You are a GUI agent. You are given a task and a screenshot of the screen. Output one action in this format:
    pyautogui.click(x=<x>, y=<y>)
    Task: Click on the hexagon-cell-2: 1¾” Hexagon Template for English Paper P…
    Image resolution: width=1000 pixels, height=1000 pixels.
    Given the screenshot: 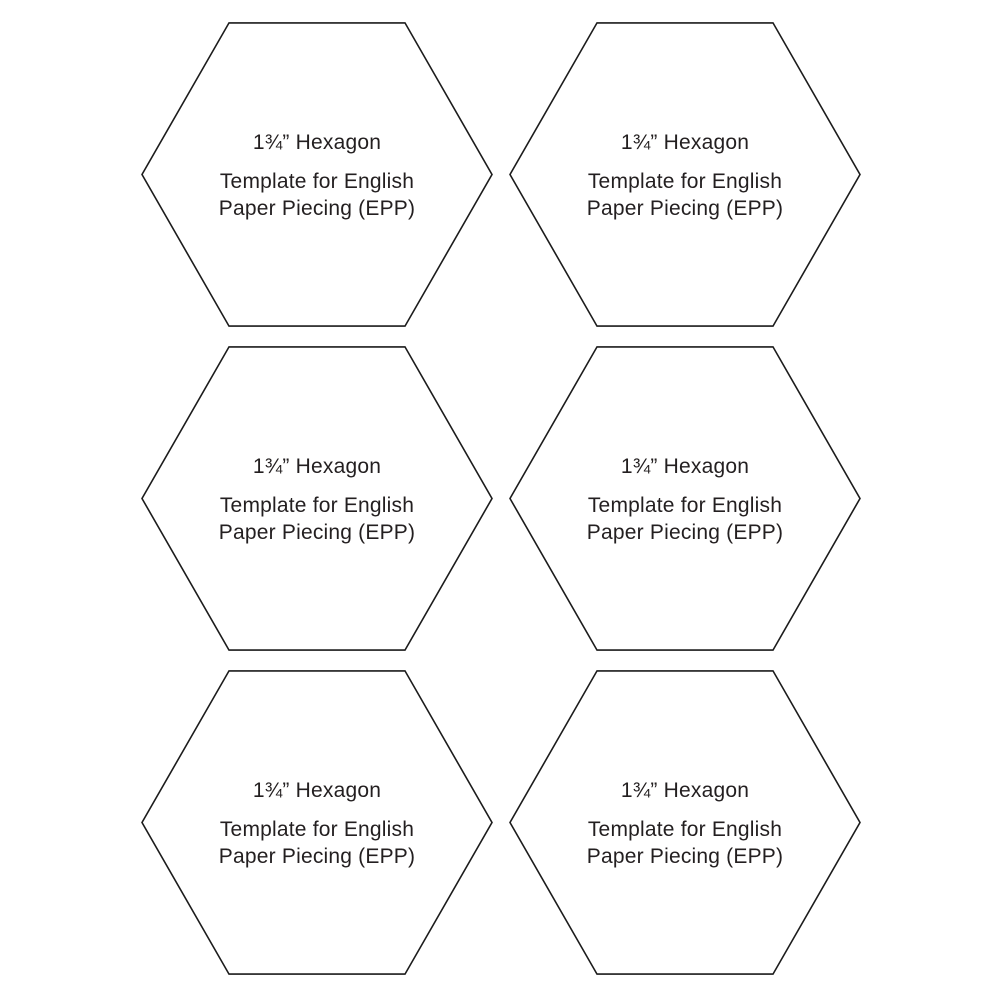 What is the action you would take?
    pyautogui.click(x=685, y=174)
    